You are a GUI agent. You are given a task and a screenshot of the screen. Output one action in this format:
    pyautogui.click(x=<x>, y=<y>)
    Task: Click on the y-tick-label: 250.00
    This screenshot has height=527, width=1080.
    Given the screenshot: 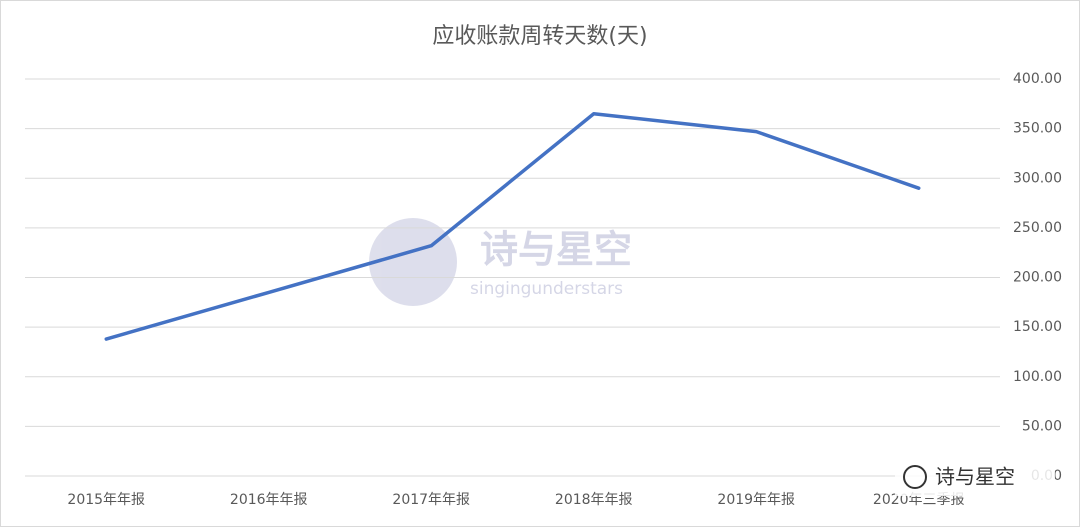 What is the action you would take?
    pyautogui.click(x=1037, y=228)
    